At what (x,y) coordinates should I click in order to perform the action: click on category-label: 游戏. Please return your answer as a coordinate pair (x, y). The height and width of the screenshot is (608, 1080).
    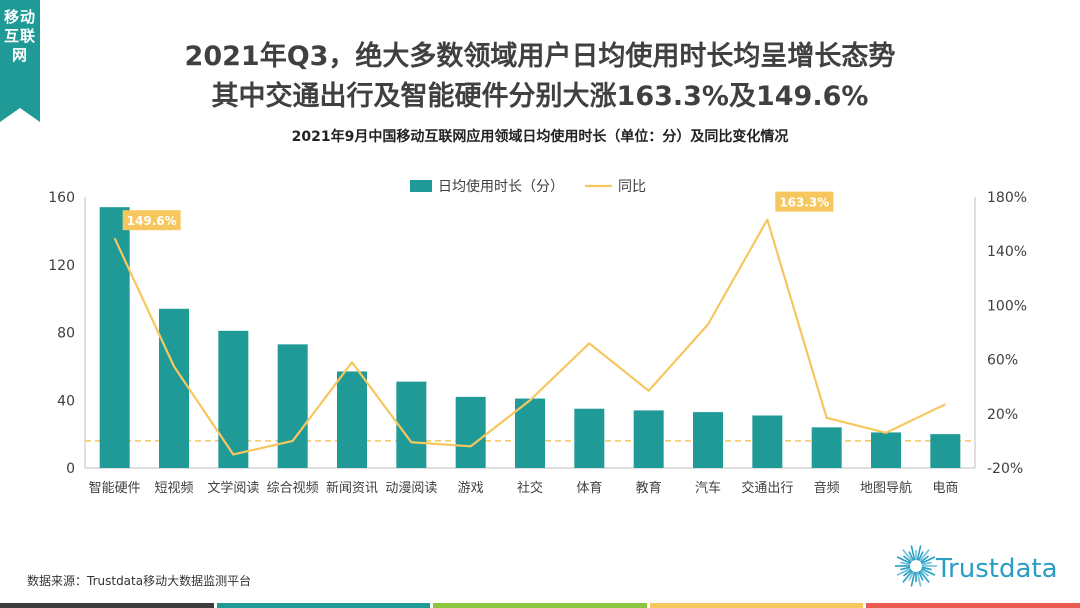
    Looking at the image, I should click on (471, 488).